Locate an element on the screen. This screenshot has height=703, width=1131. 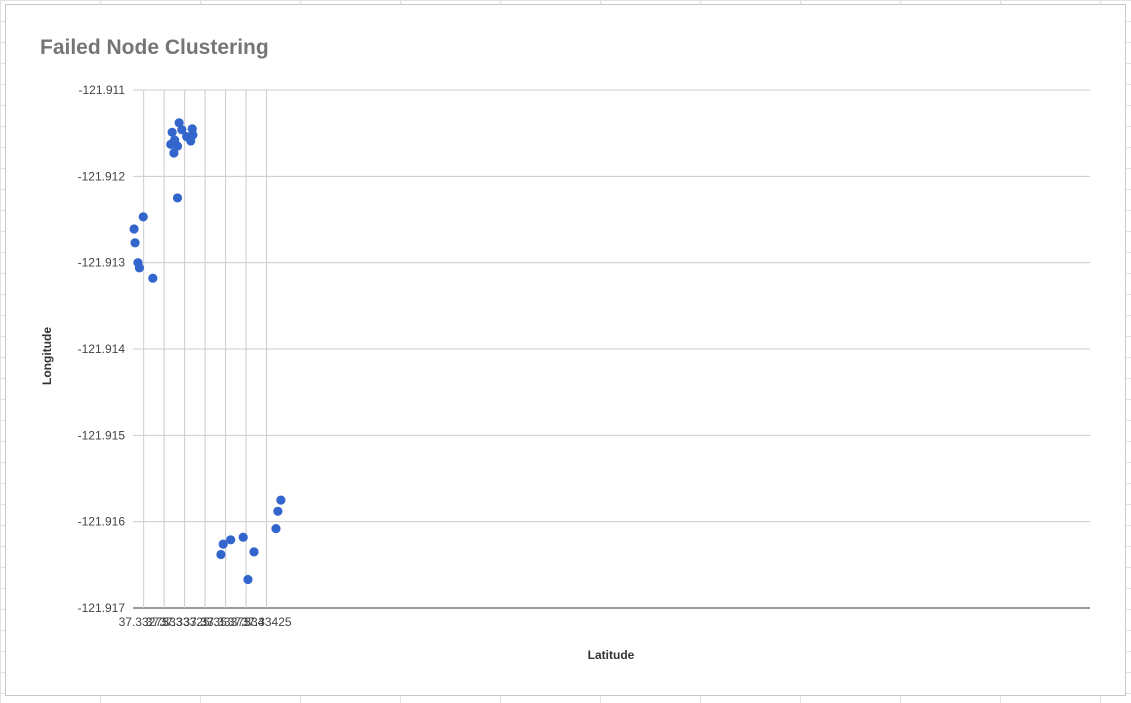
y-tick-label: -121.913 is located at coordinates (102, 263).